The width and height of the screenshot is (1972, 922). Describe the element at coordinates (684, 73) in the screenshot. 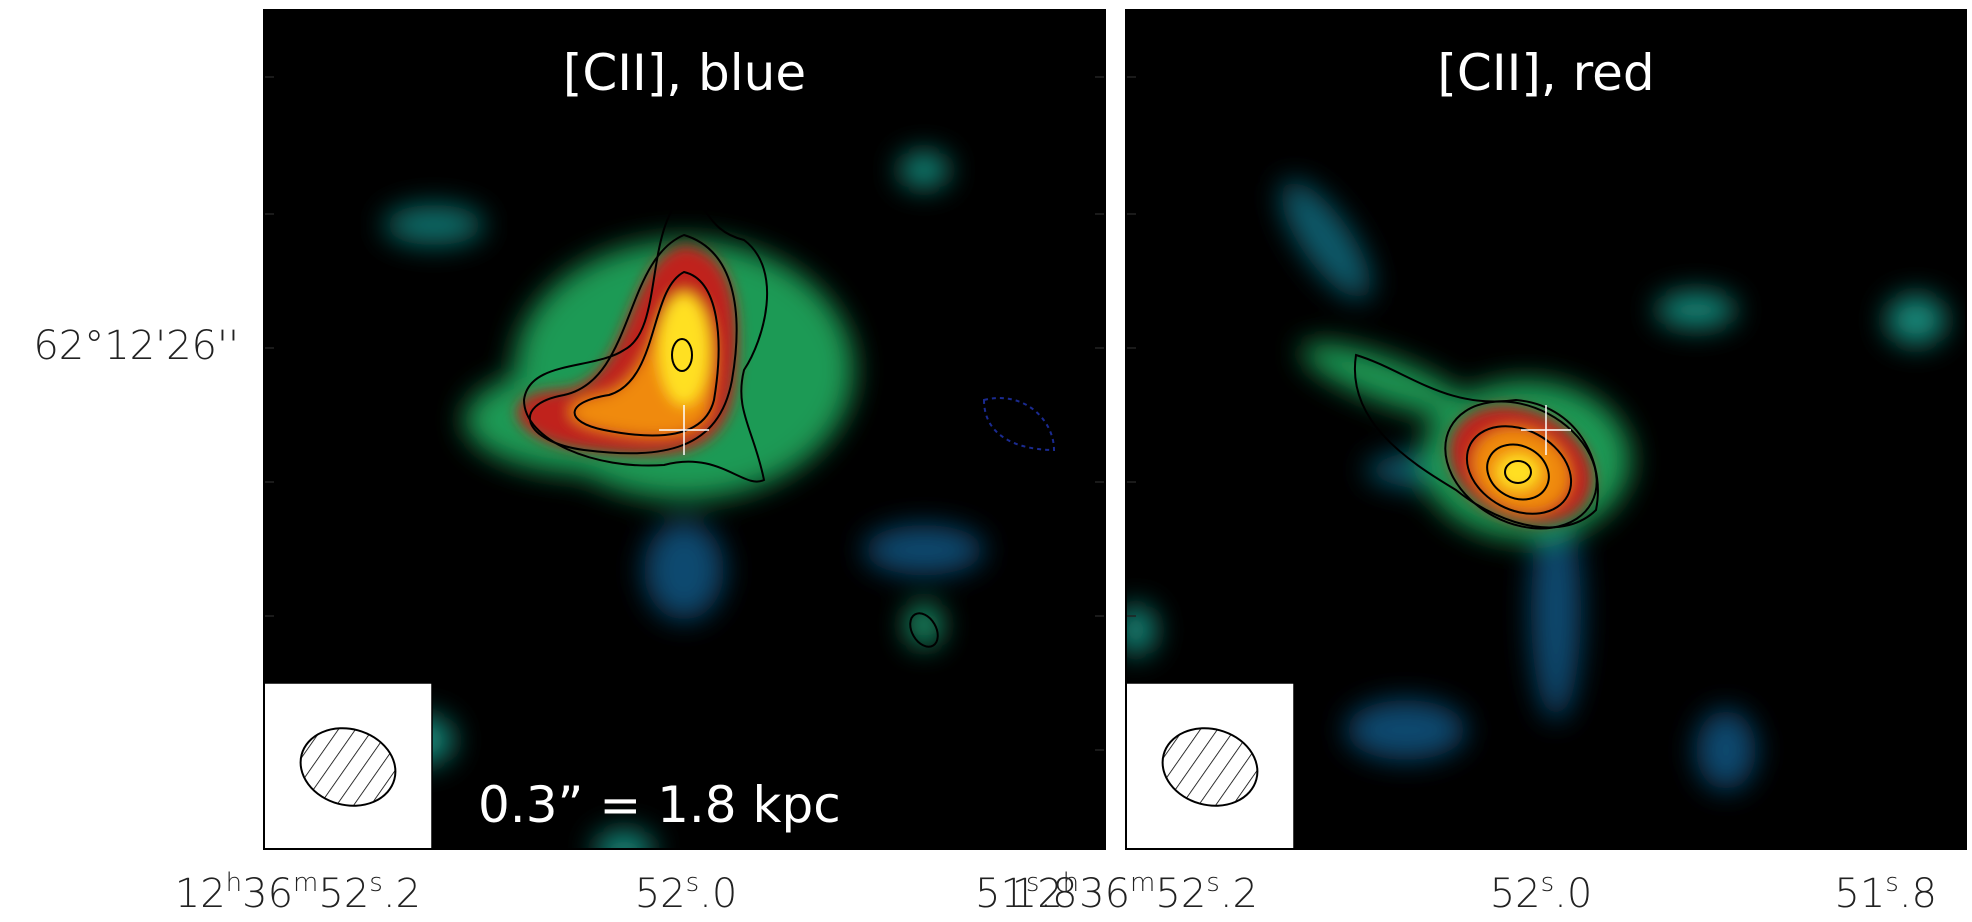

I see `panel-title: [CII], blue` at that location.